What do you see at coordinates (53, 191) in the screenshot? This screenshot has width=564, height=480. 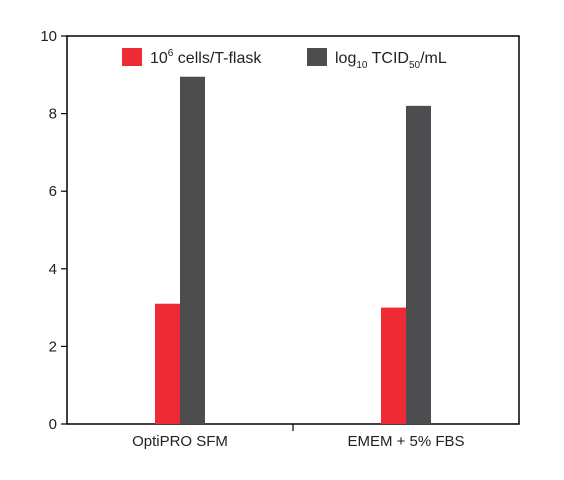 I see `y-tick-label: 6` at bounding box center [53, 191].